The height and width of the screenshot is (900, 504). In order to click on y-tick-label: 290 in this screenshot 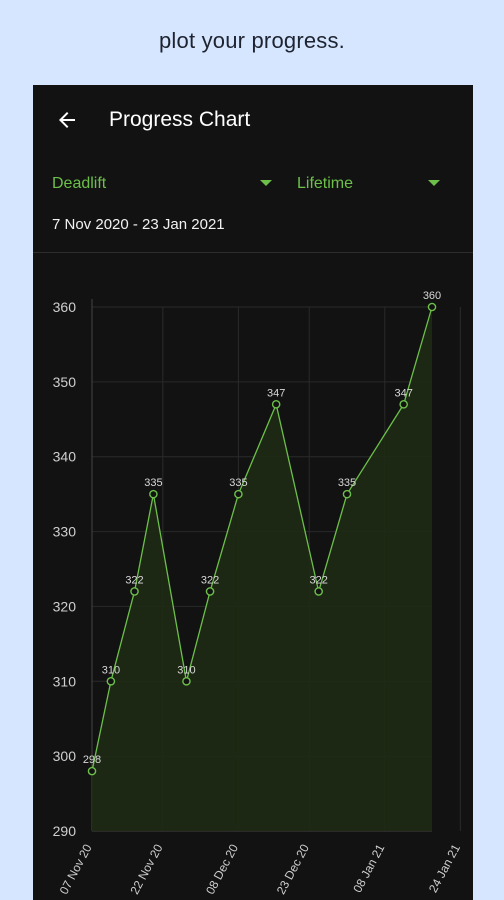, I will do `click(65, 831)`.